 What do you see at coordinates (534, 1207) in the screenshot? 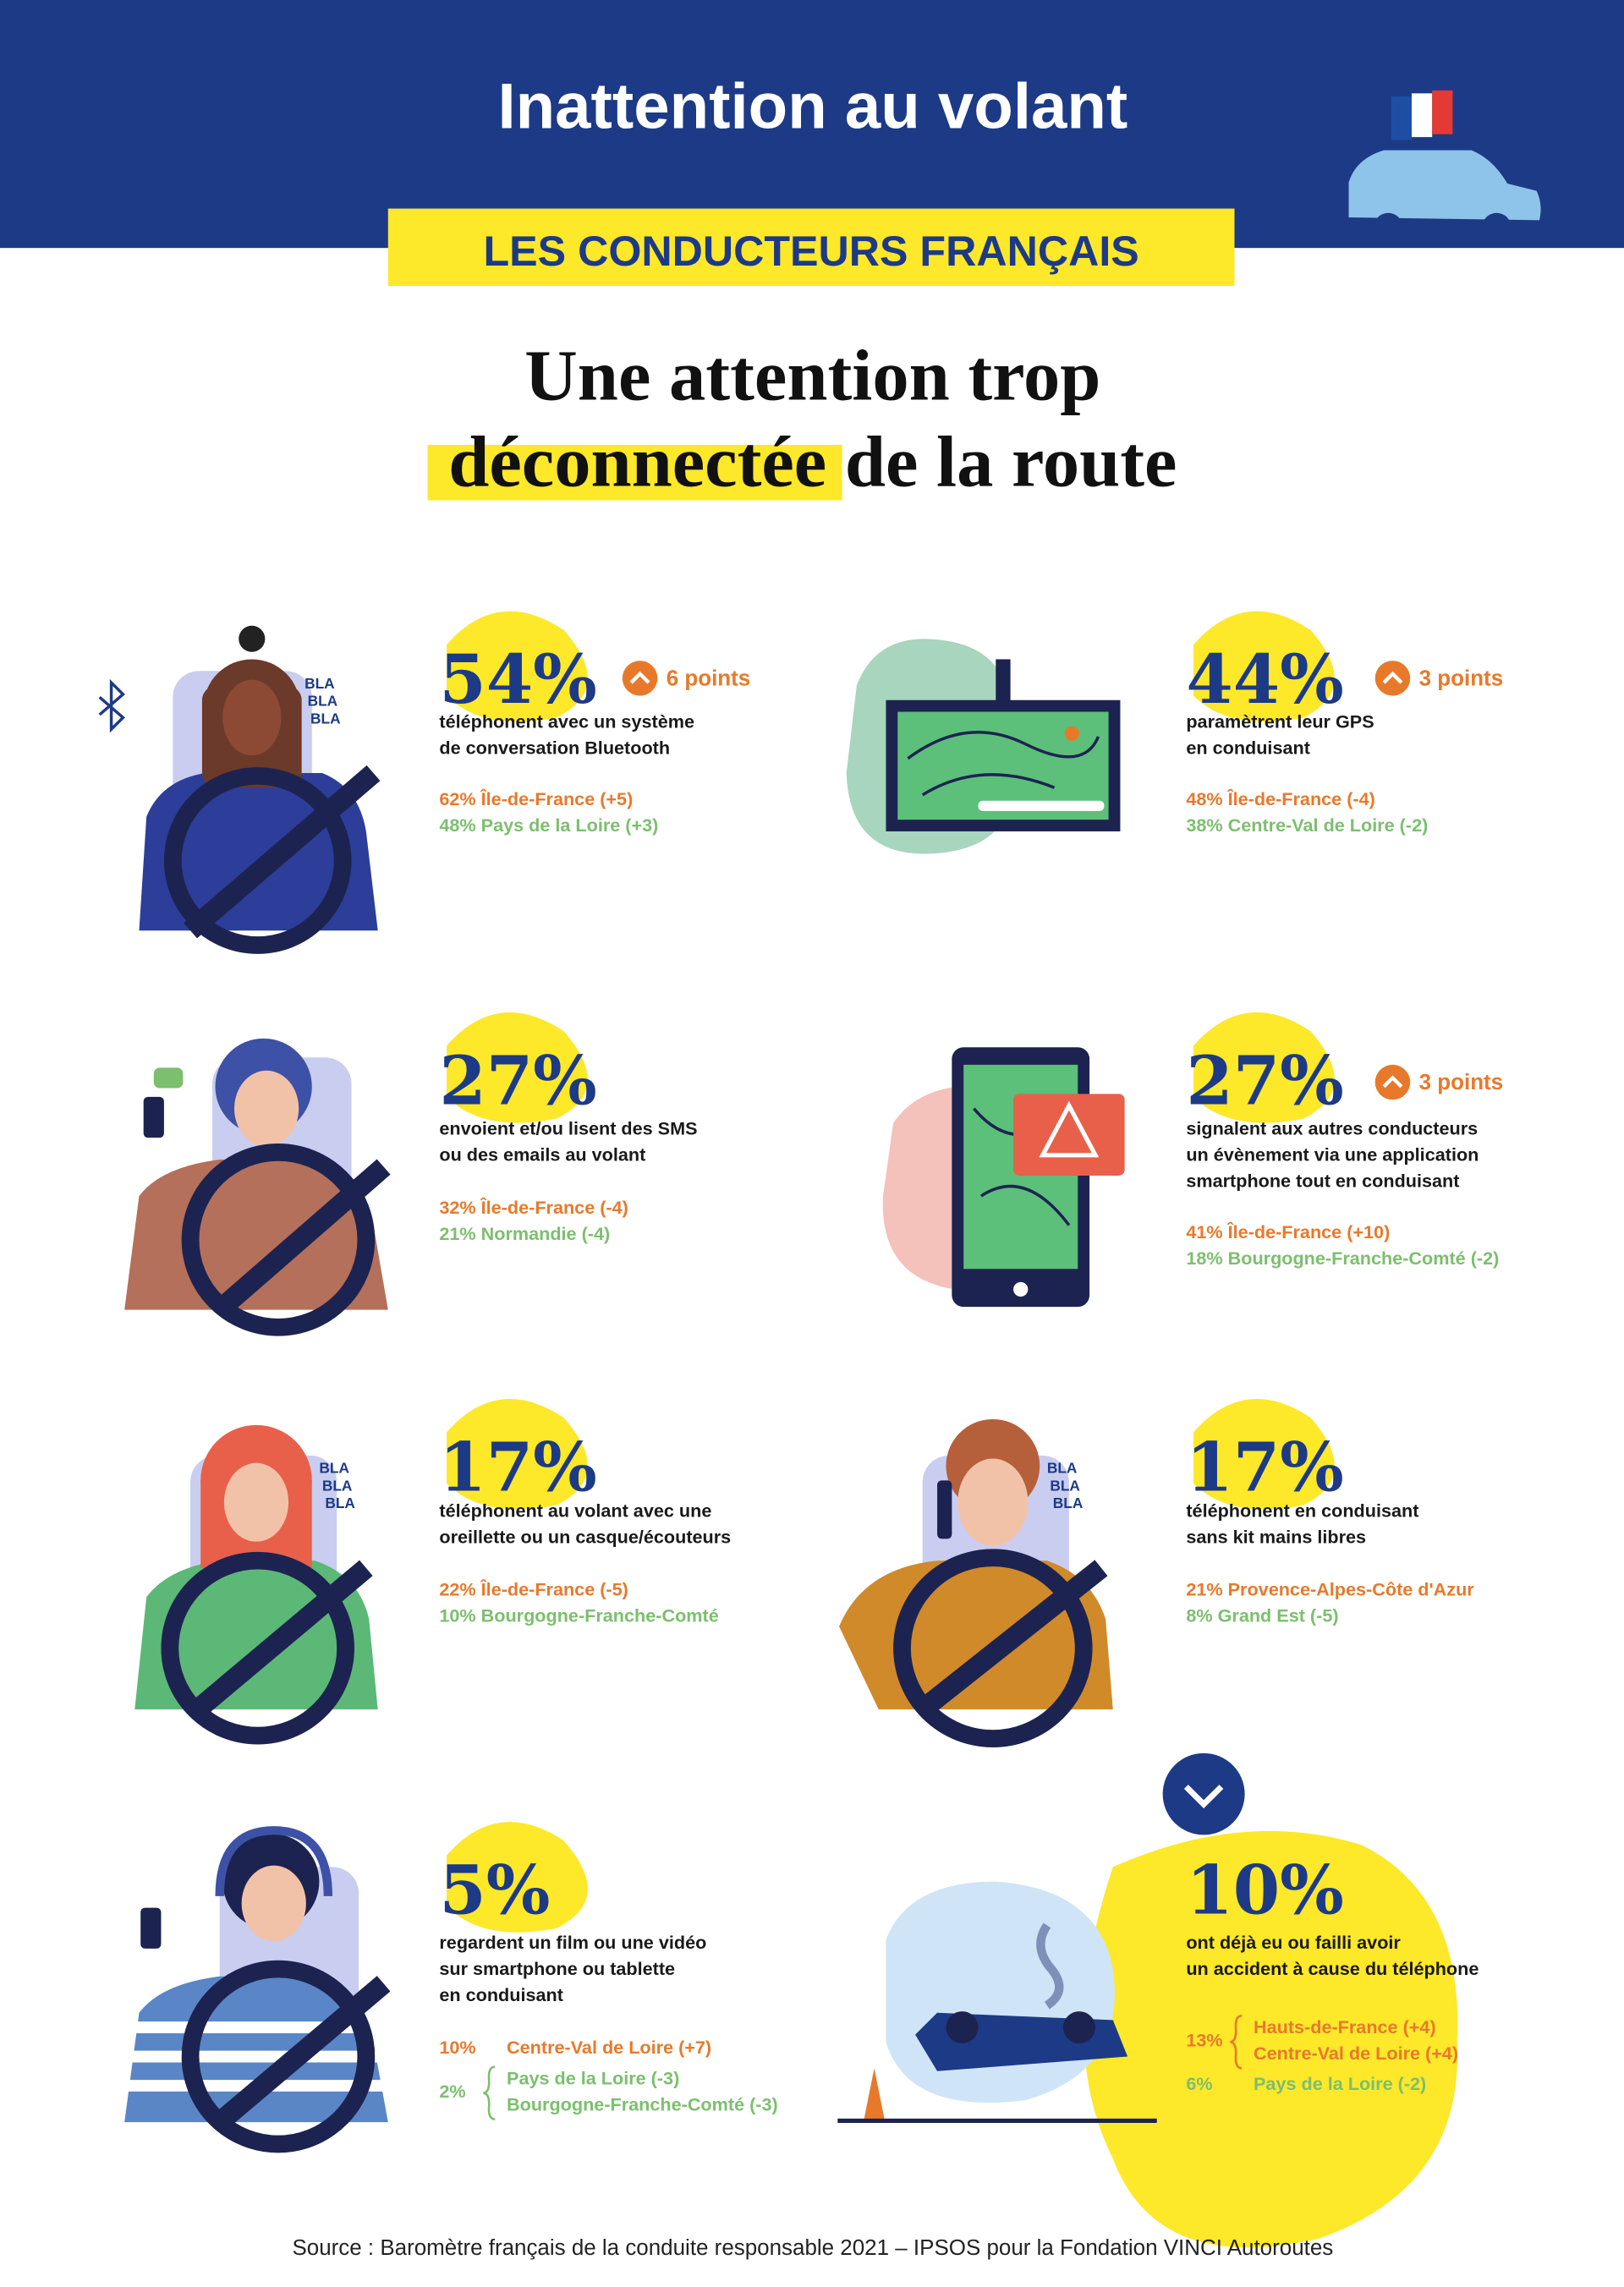
I see `region: 32% Île-de-France (-4)` at bounding box center [534, 1207].